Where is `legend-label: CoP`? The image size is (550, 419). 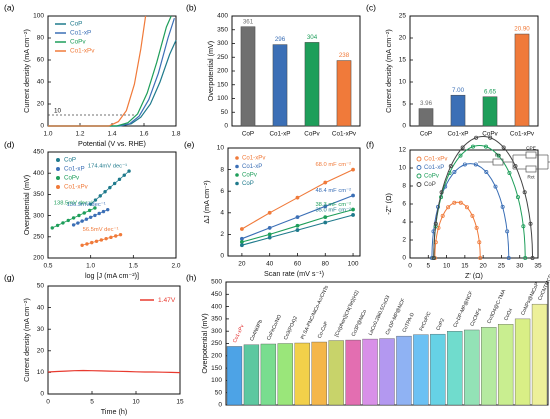 legend-label: CoP is located at coordinates (430, 184).